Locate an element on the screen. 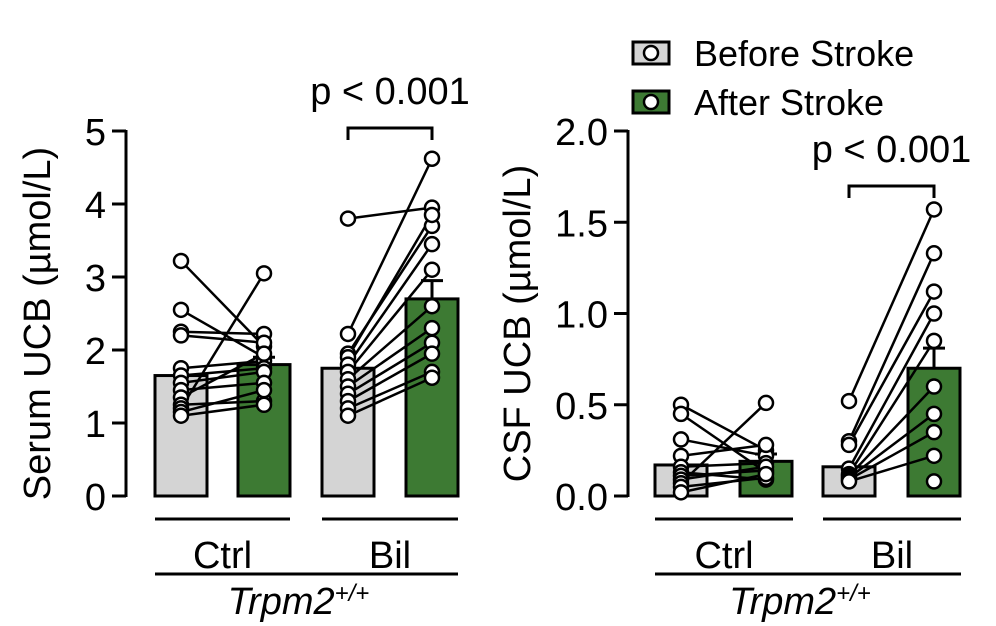  legend-marker-after is located at coordinates (651, 102).